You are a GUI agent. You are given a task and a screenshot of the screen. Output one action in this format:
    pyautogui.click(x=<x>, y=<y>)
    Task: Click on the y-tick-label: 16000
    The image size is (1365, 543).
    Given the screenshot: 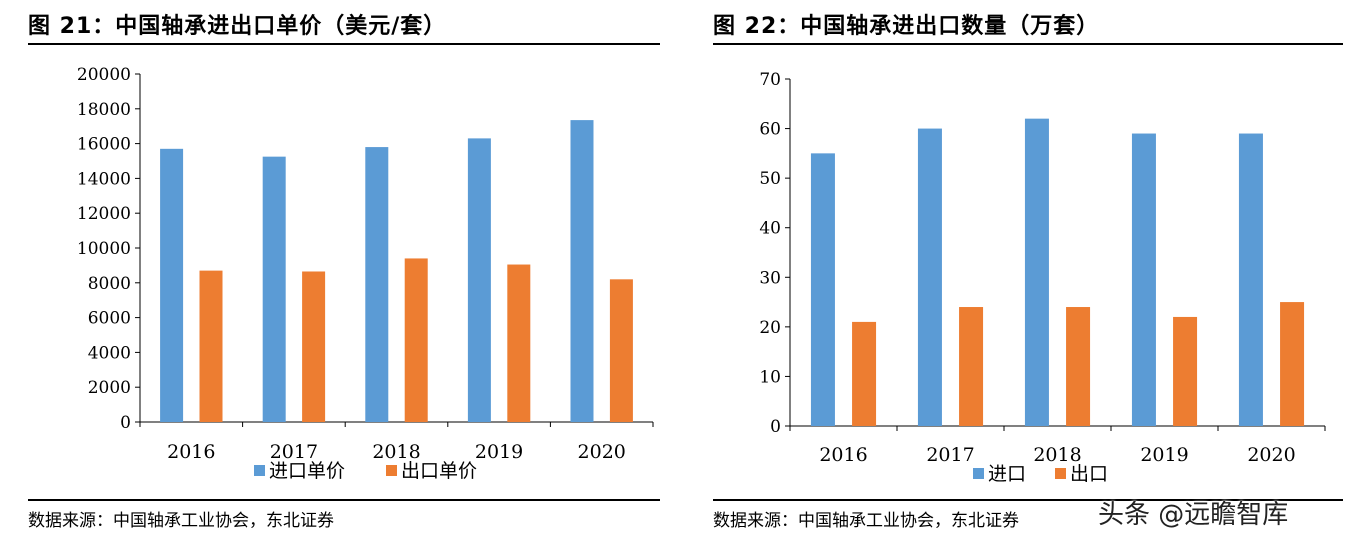 What is the action you would take?
    pyautogui.click(x=104, y=145)
    